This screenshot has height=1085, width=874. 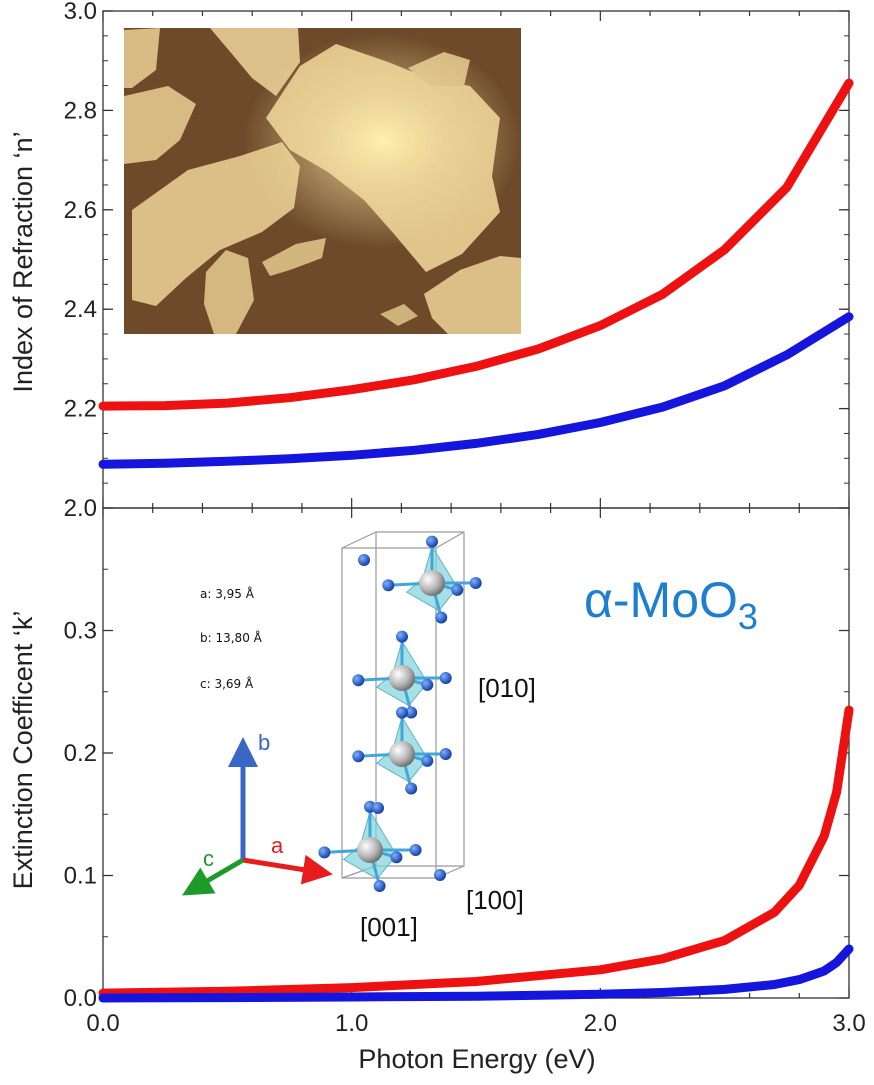 I want to click on crystal-structure, so click(x=400, y=711).